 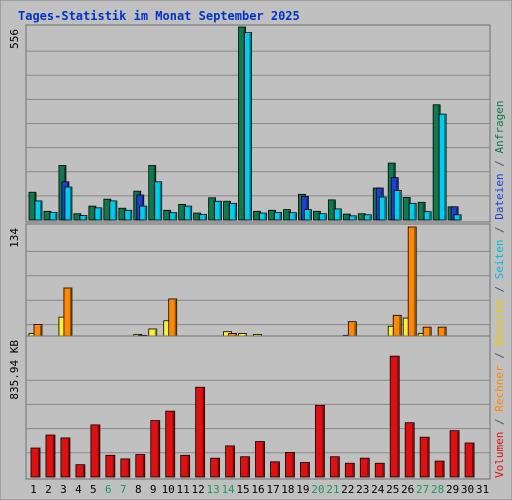 I want to click on x-tick-label-day-28: 28, so click(x=437, y=489).